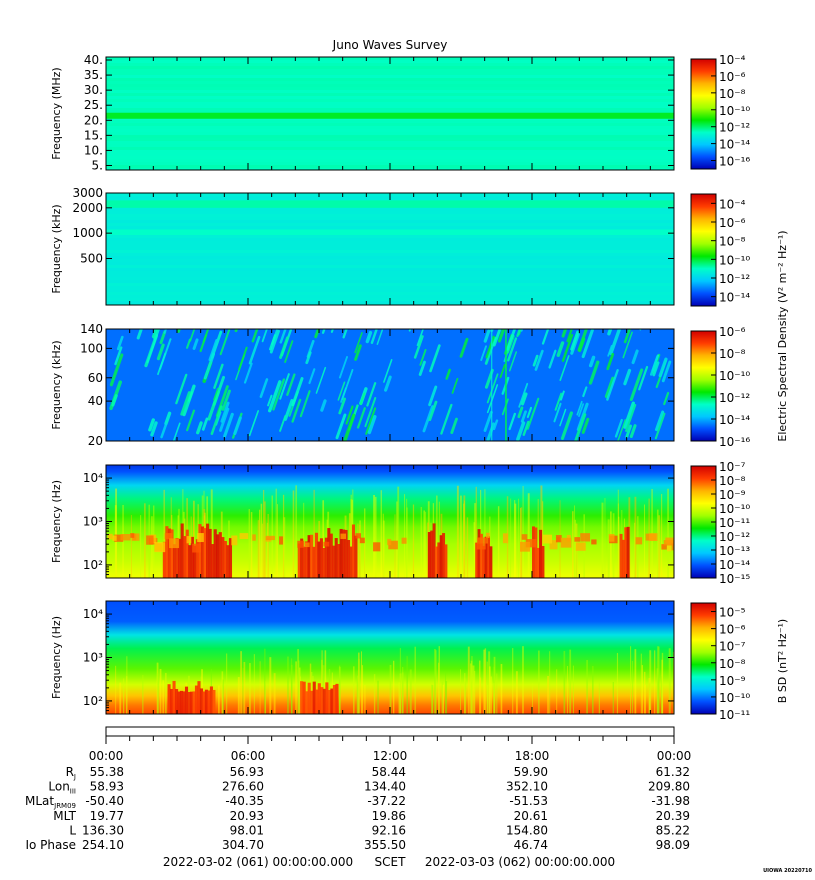  I want to click on y-tick-label: 1000, so click(87, 233).